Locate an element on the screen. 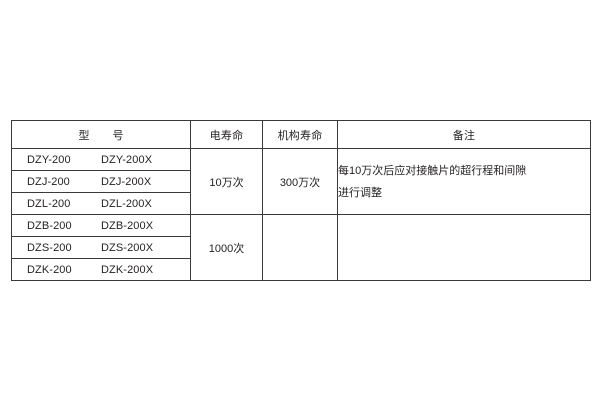 The width and height of the screenshot is (600, 400). model-code-primary: DZB-200 is located at coordinates (49, 225).